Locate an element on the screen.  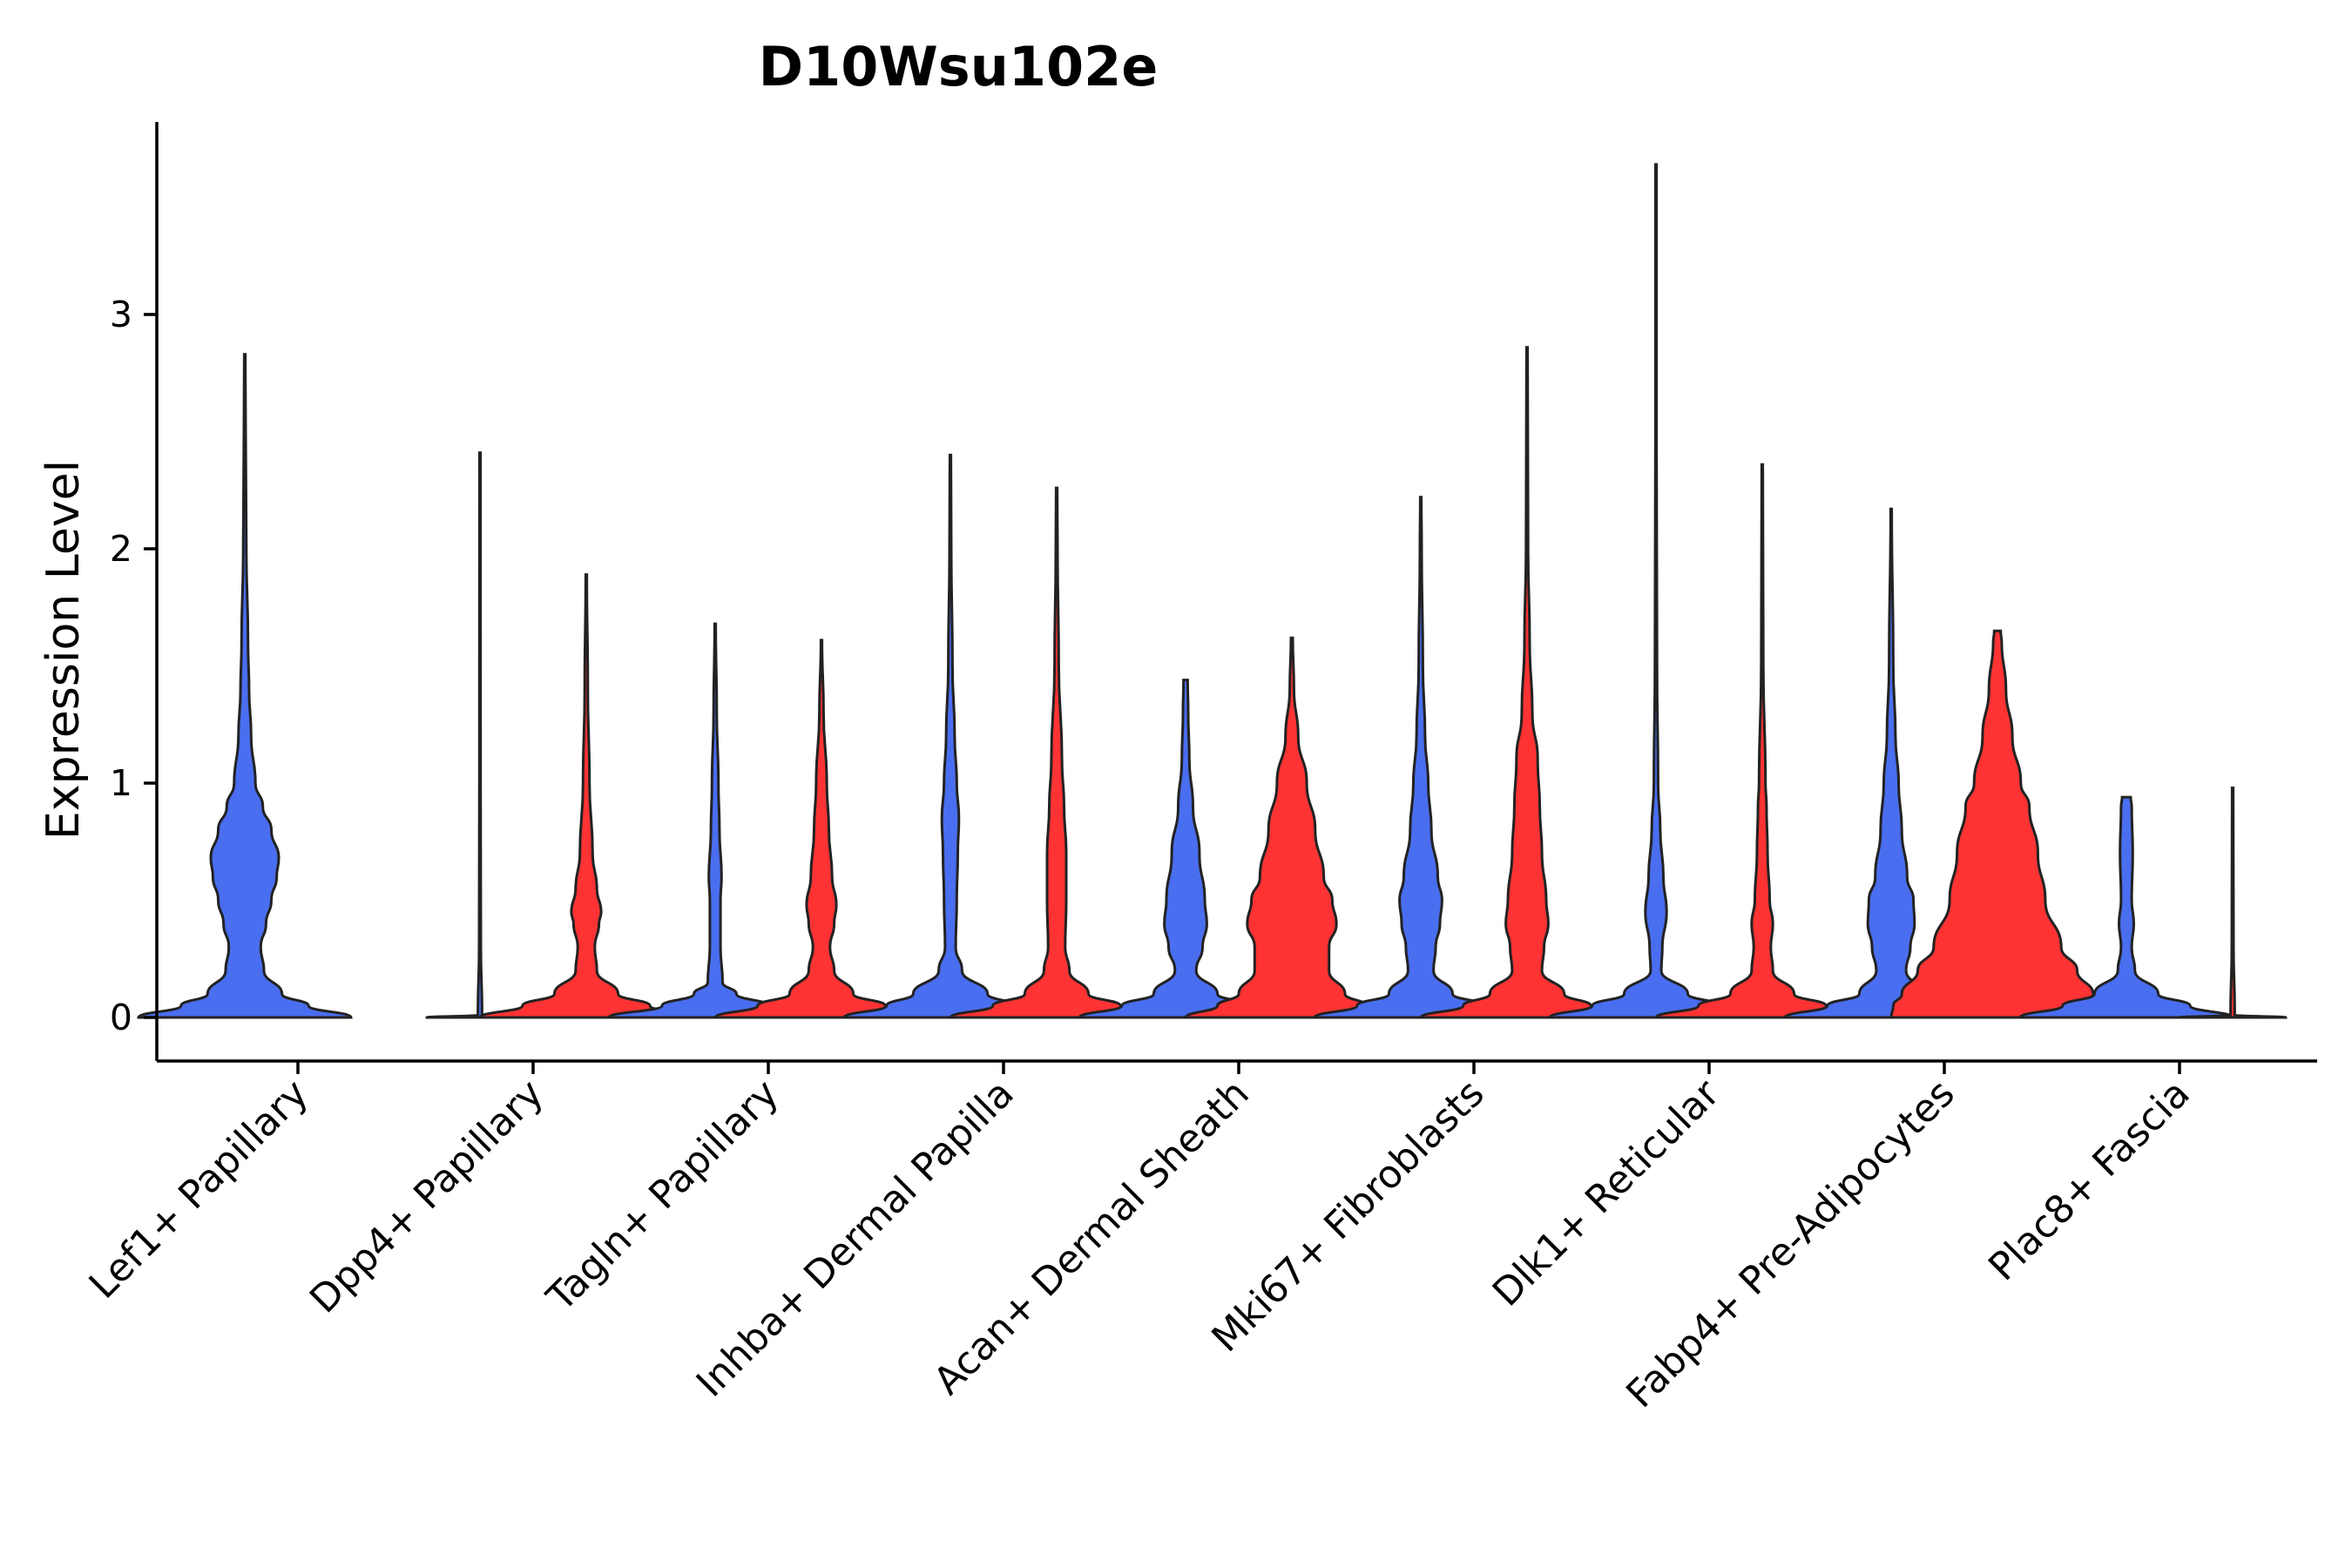
x-category-label-2: Tagln+ Papillary is located at coordinates (662, 1196).